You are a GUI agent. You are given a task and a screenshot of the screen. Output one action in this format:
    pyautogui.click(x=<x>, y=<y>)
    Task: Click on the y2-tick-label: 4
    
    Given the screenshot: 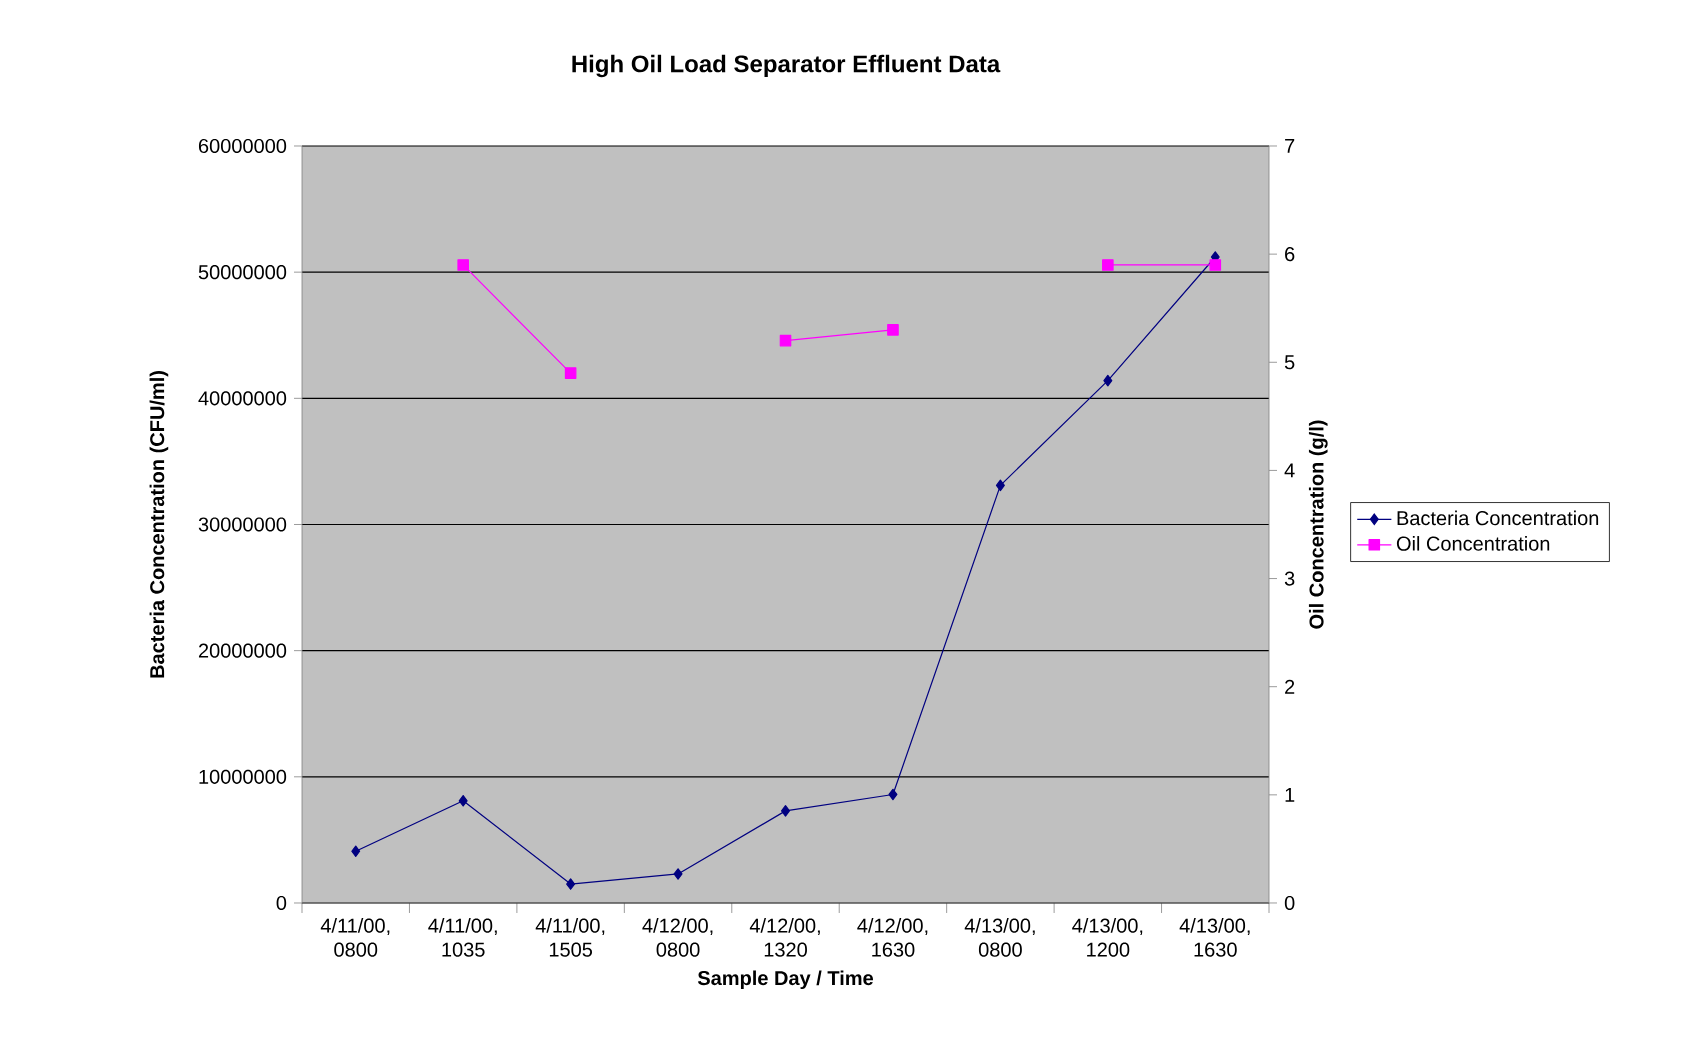 What is the action you would take?
    pyautogui.click(x=1289, y=470)
    